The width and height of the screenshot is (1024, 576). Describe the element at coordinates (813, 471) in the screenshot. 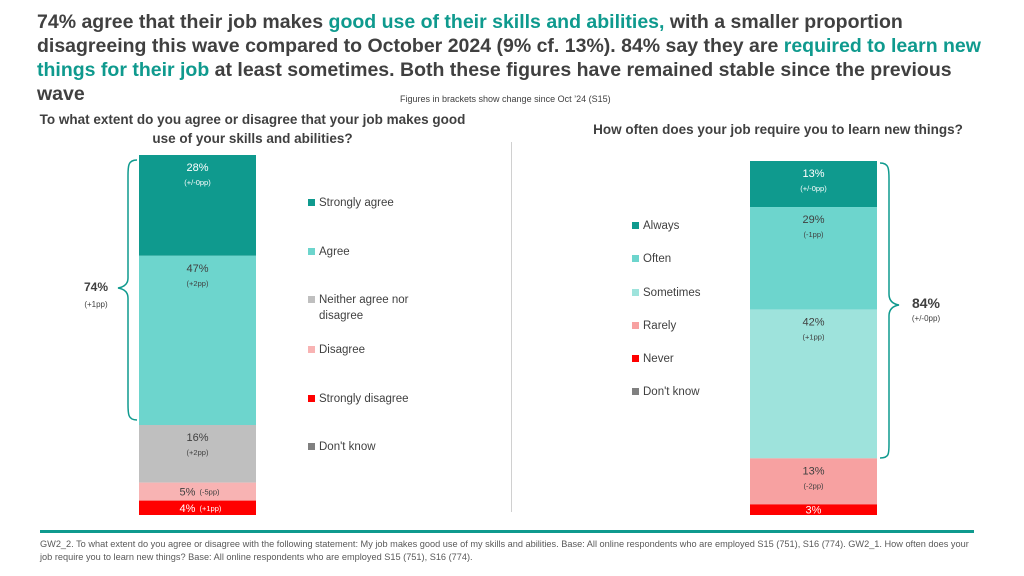

I see `chart1-rarely-value-label: 13%` at that location.